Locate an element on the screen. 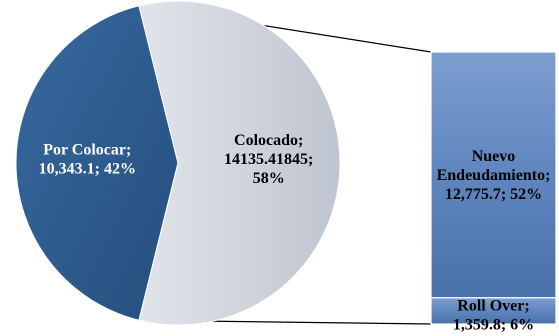  bar-segment-roll-over is located at coordinates (493, 311).